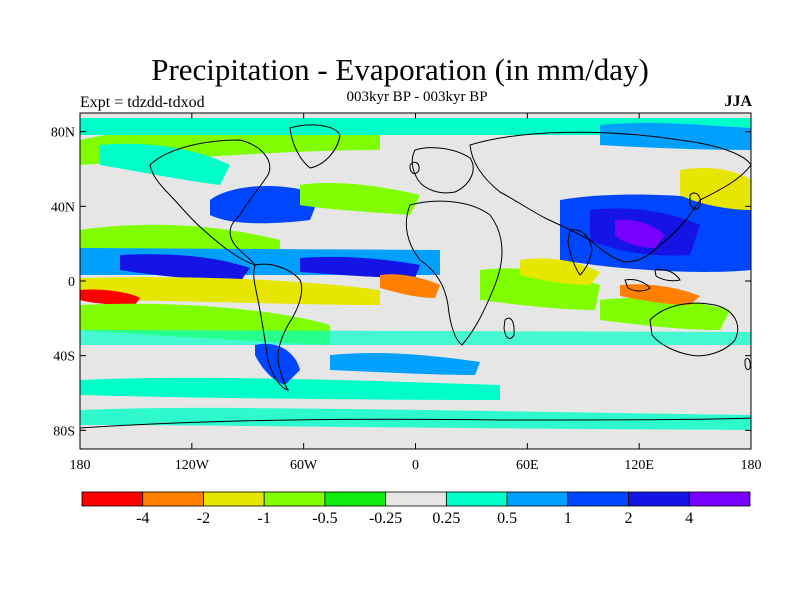 The image size is (800, 605). Describe the element at coordinates (63, 133) in the screenshot. I see `lat-tick-label: 80N` at that location.